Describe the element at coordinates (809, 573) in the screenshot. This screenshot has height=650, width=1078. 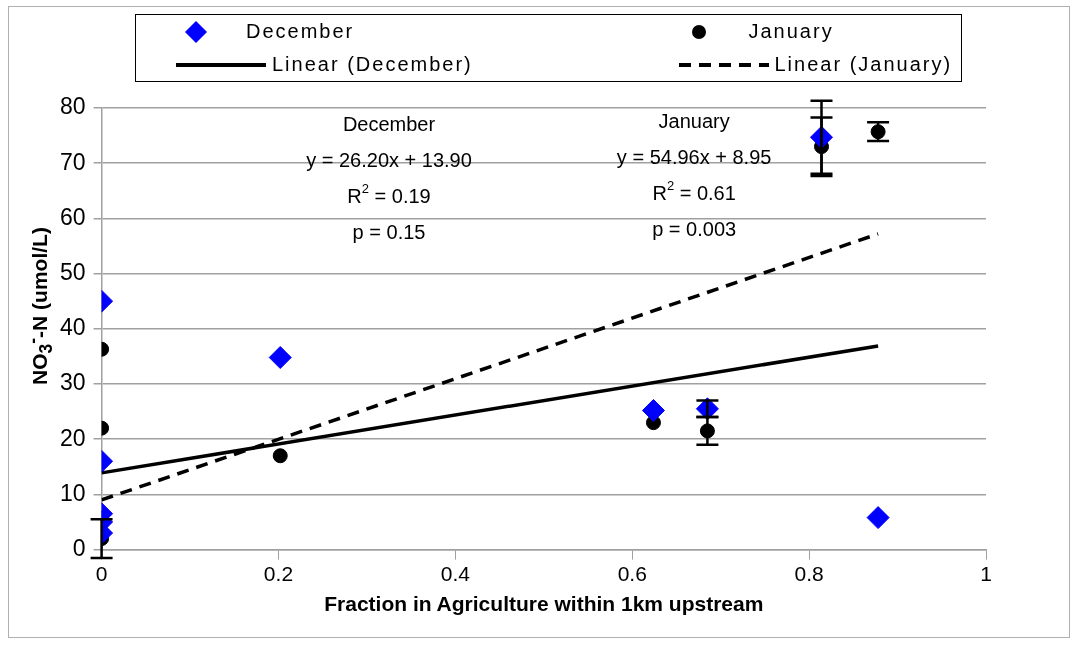
I see `x-tick-label: 0.8` at that location.